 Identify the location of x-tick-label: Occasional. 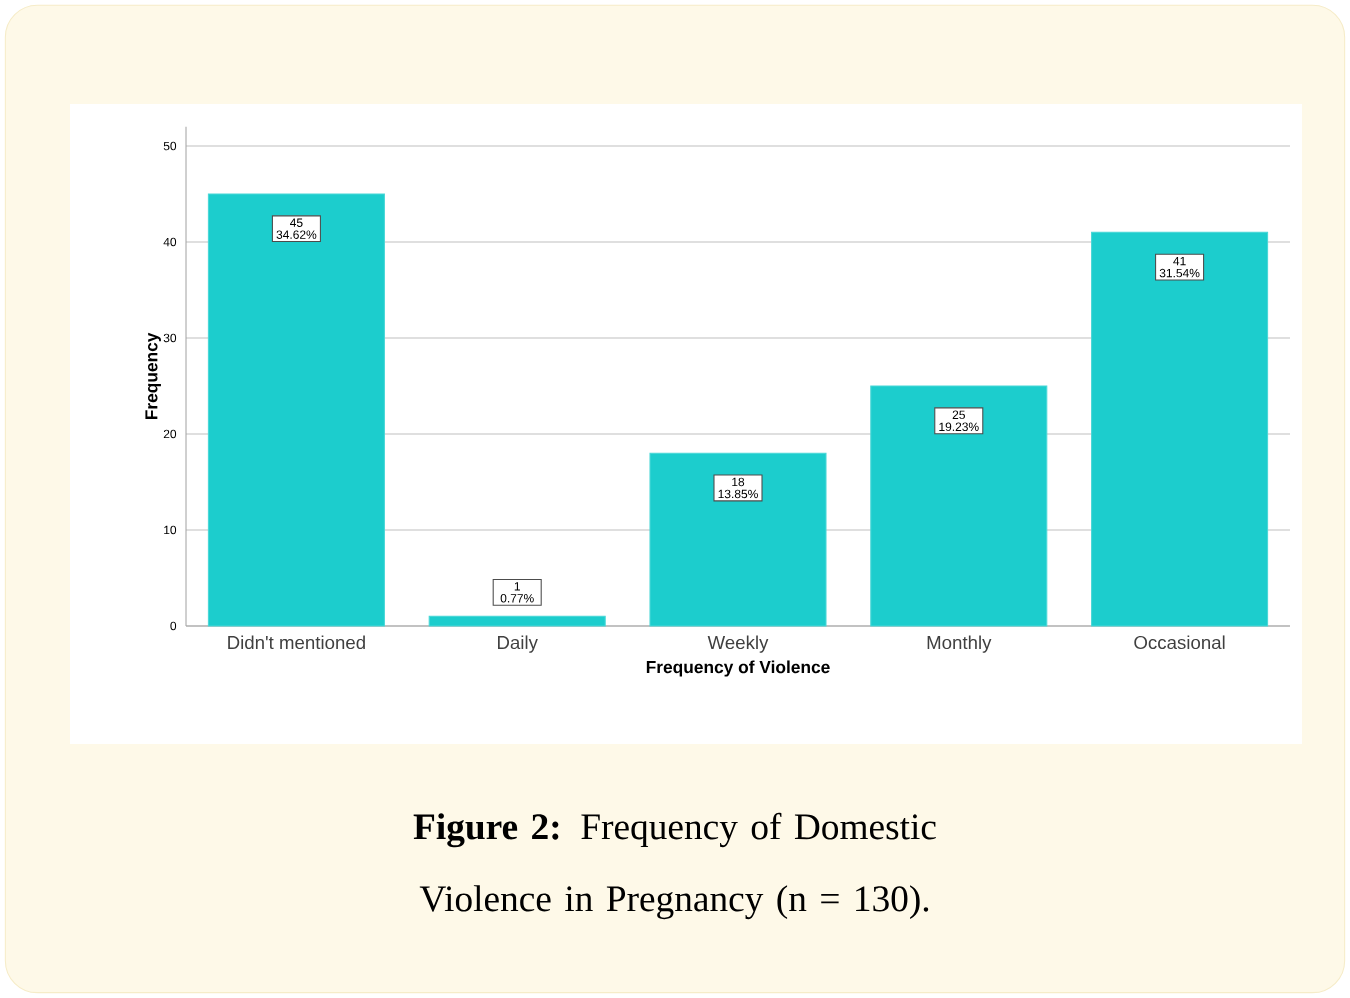
(1179, 642).